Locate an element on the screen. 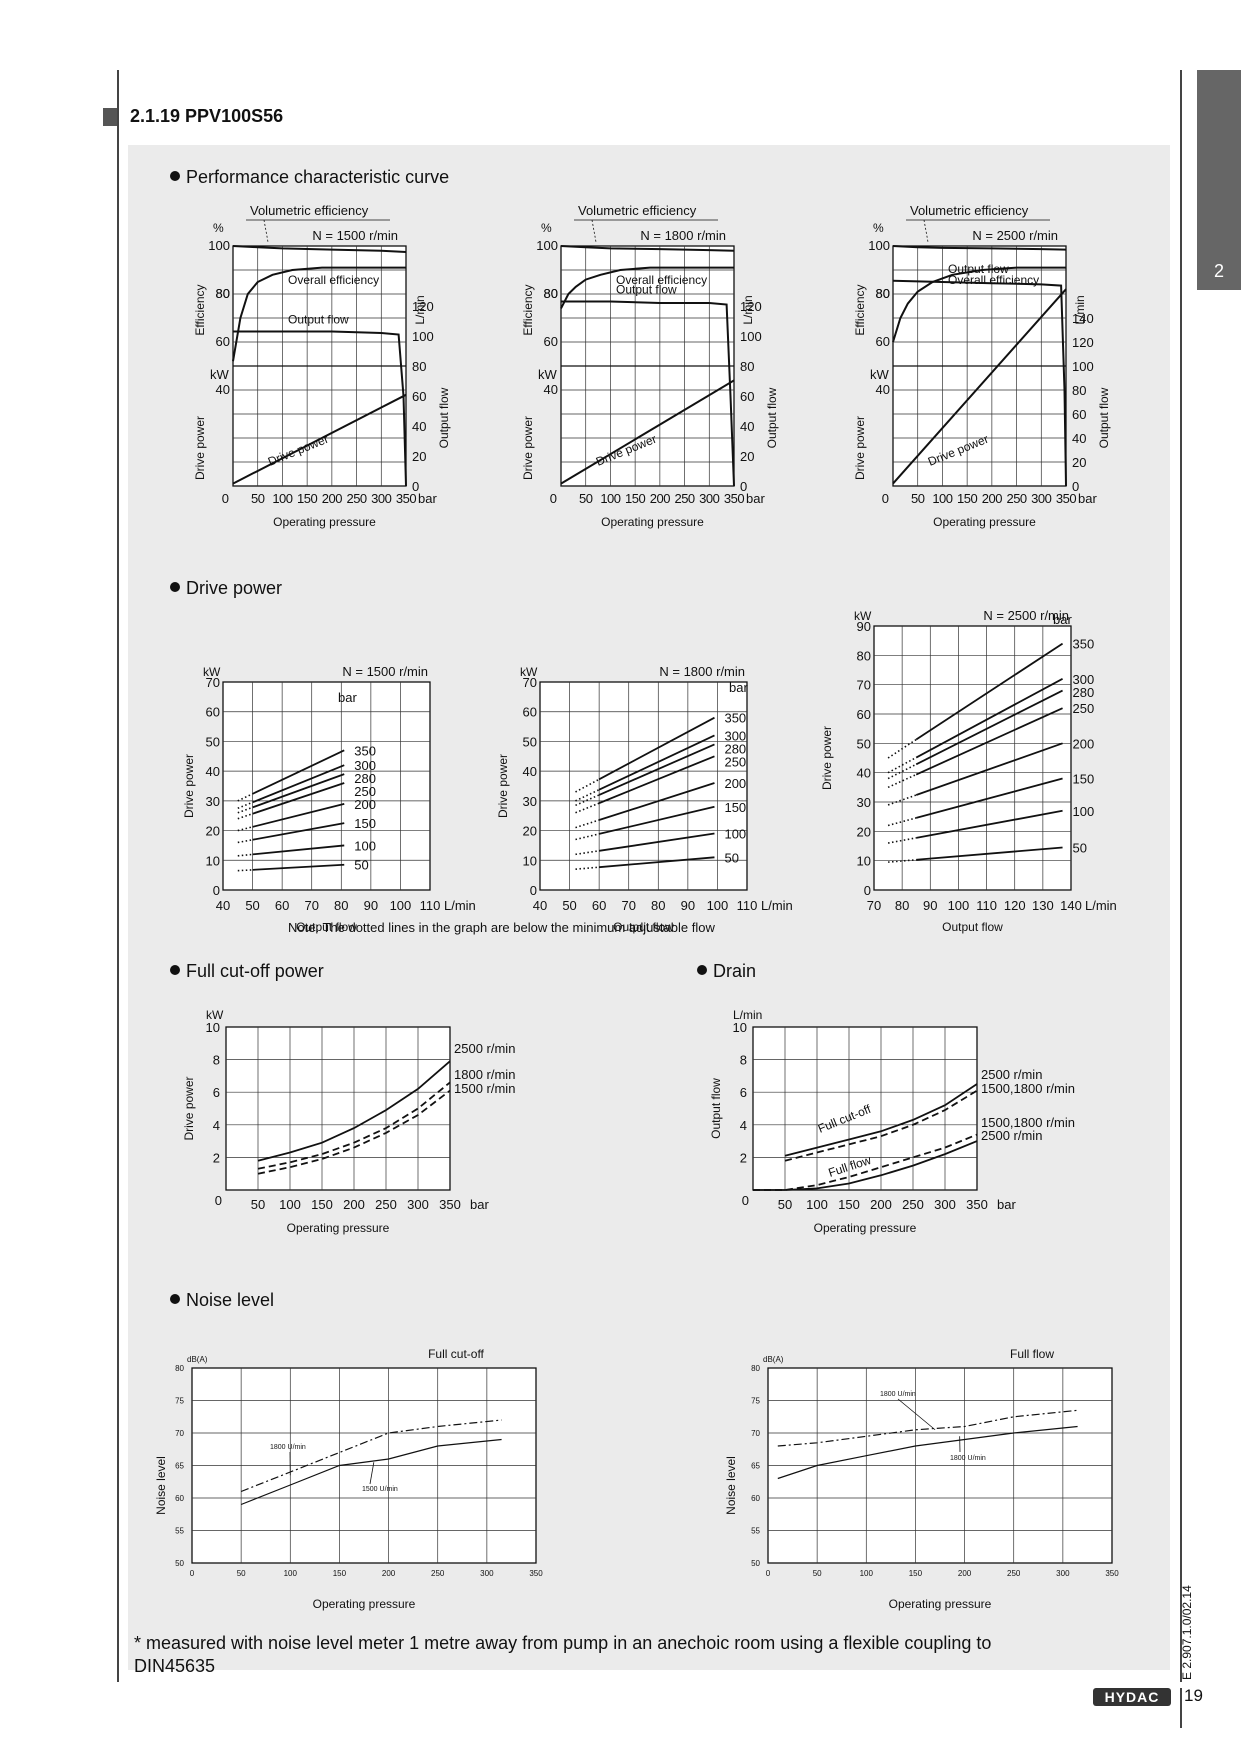 The image size is (1241, 1754). drain-series-line is located at coordinates (865, 1165).